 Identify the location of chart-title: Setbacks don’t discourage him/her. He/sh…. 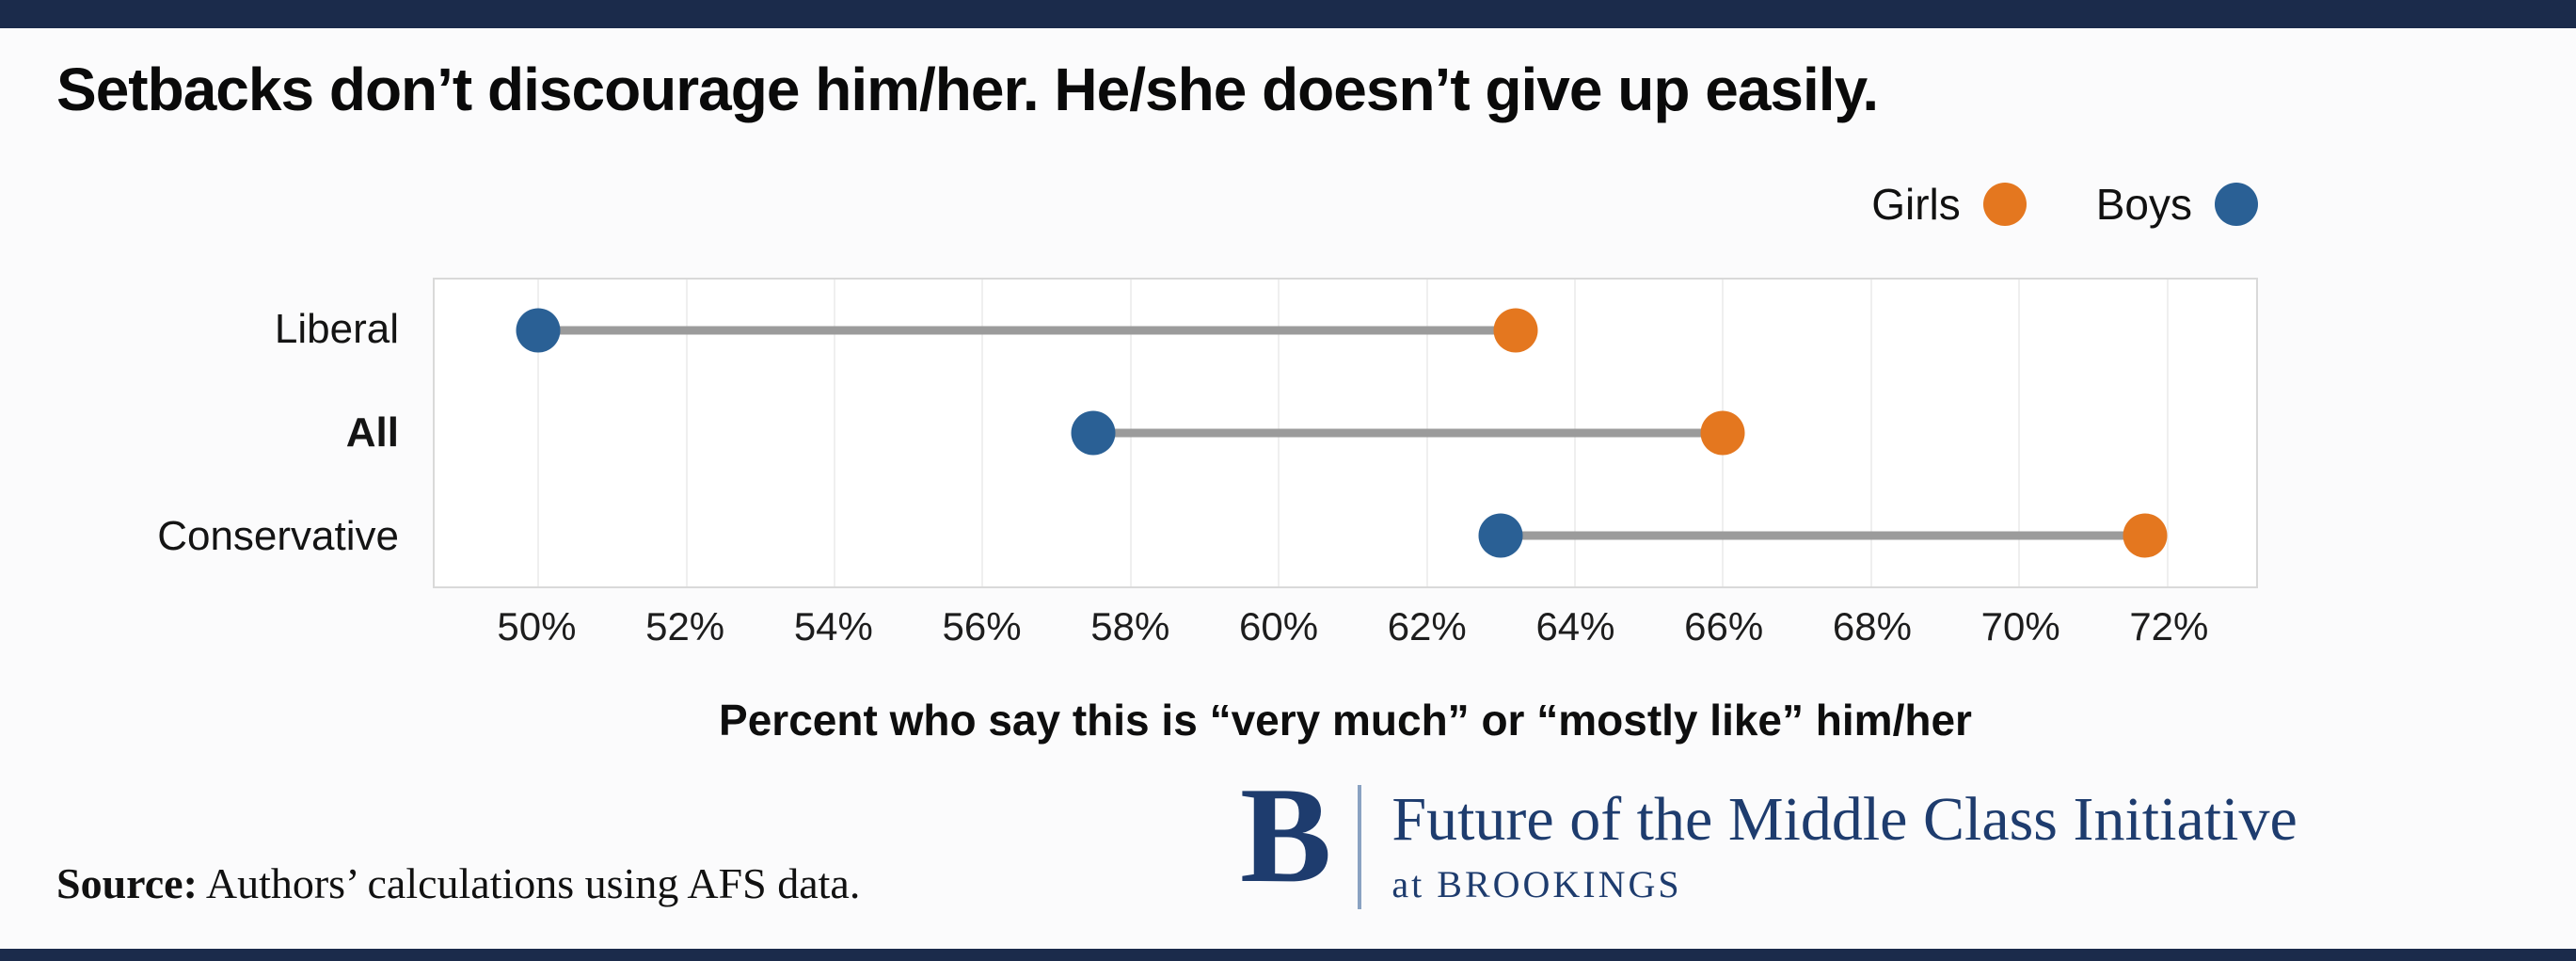
(968, 90).